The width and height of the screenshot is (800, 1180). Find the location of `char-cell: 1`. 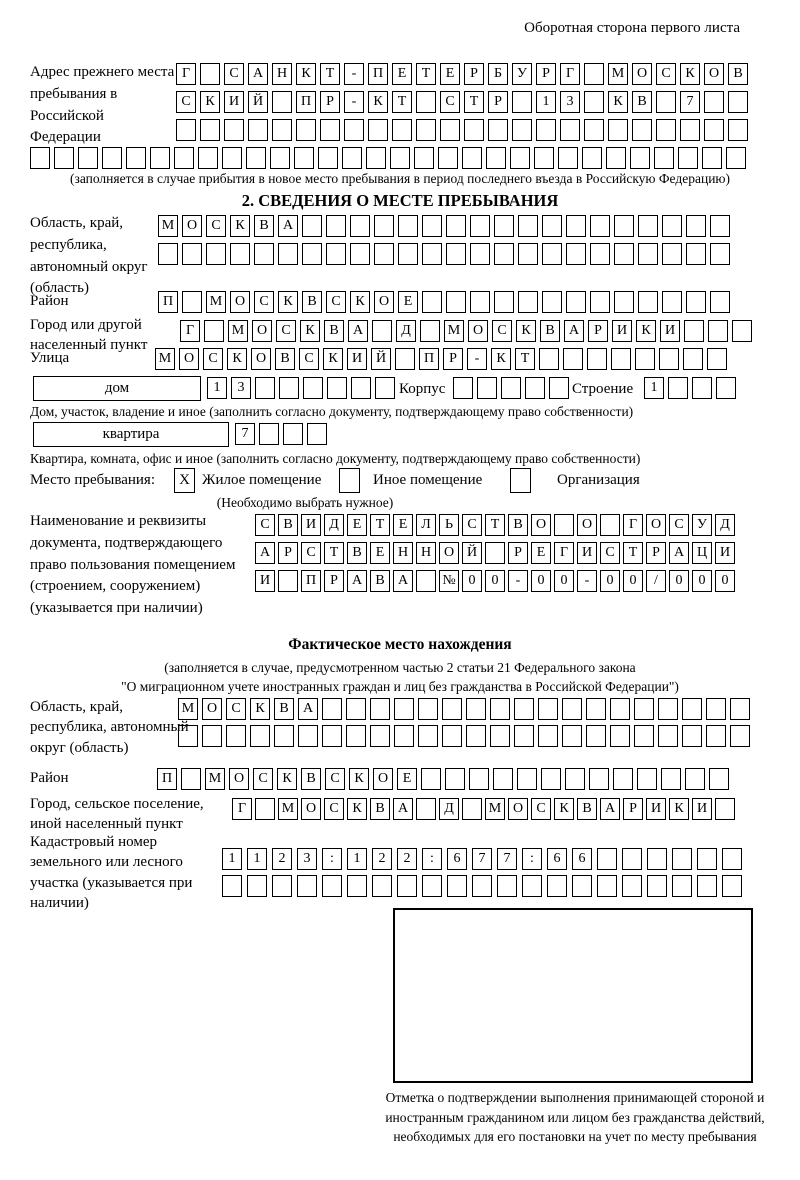

char-cell: 1 is located at coordinates (232, 859).